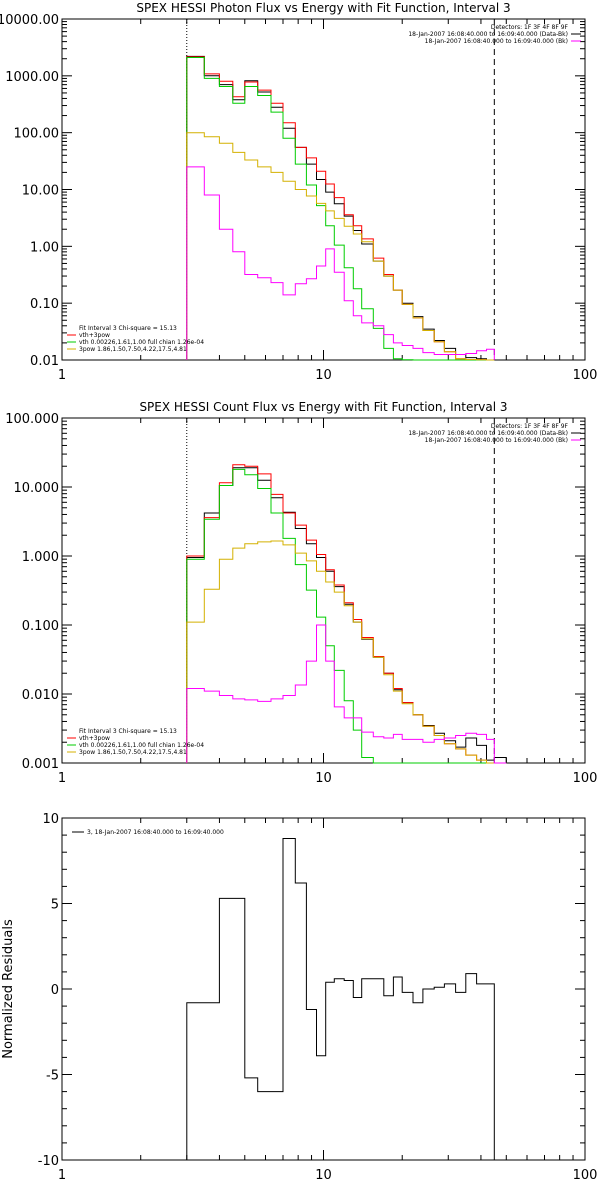 Image resolution: width=600 pixels, height=1200 pixels. I want to click on y-tick-label: 5, so click(55, 905).